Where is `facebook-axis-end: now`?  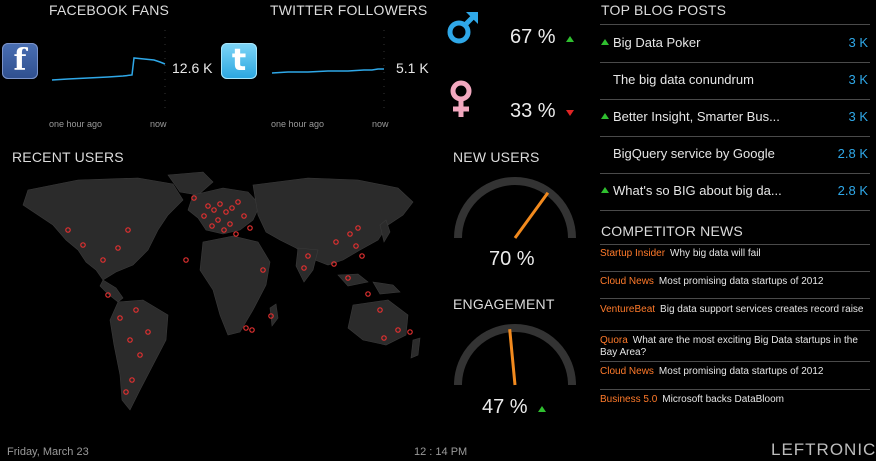
facebook-axis-end: now is located at coordinates (158, 124).